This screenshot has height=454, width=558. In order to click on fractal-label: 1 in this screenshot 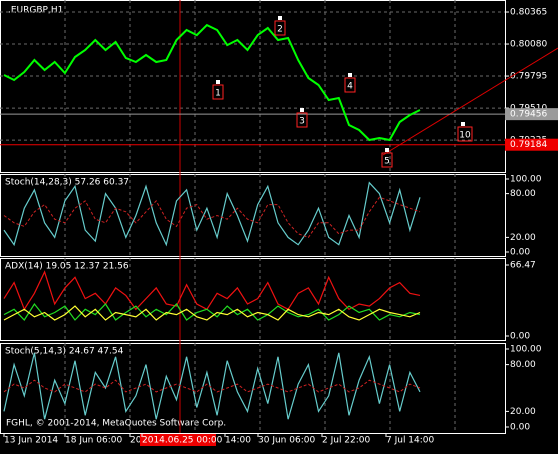, I will do `click(218, 94)`.